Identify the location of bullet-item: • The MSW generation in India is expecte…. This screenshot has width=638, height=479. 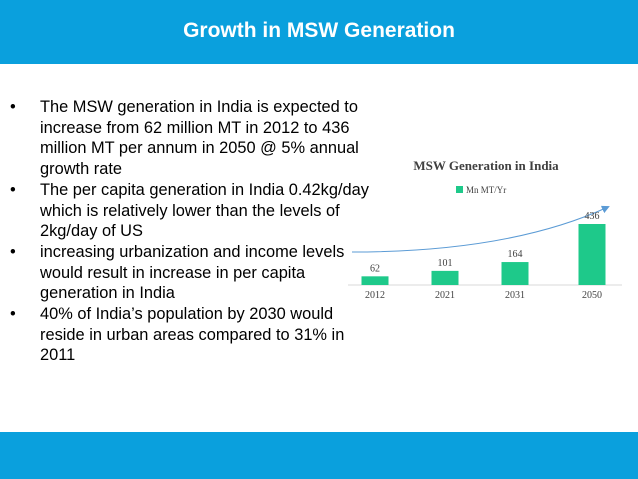
(190, 138).